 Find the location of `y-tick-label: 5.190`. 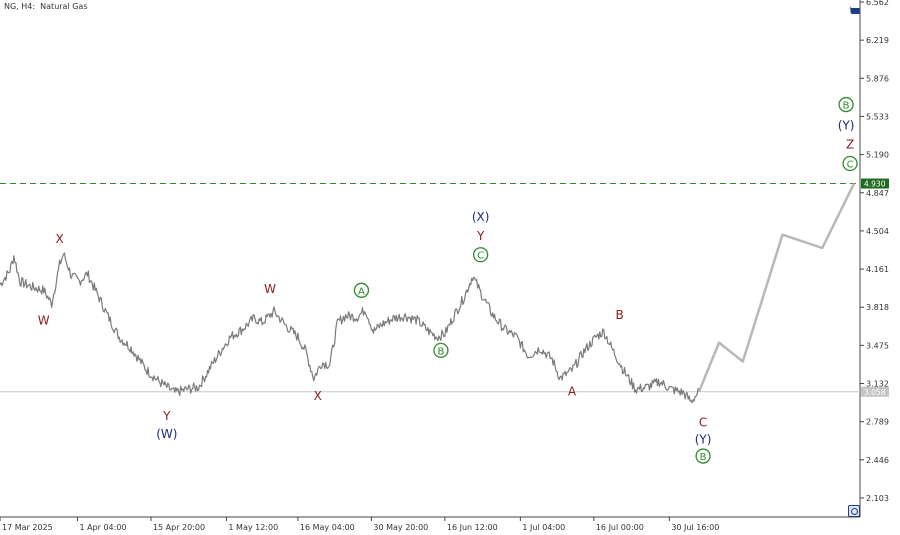

y-tick-label: 5.190 is located at coordinates (877, 155).